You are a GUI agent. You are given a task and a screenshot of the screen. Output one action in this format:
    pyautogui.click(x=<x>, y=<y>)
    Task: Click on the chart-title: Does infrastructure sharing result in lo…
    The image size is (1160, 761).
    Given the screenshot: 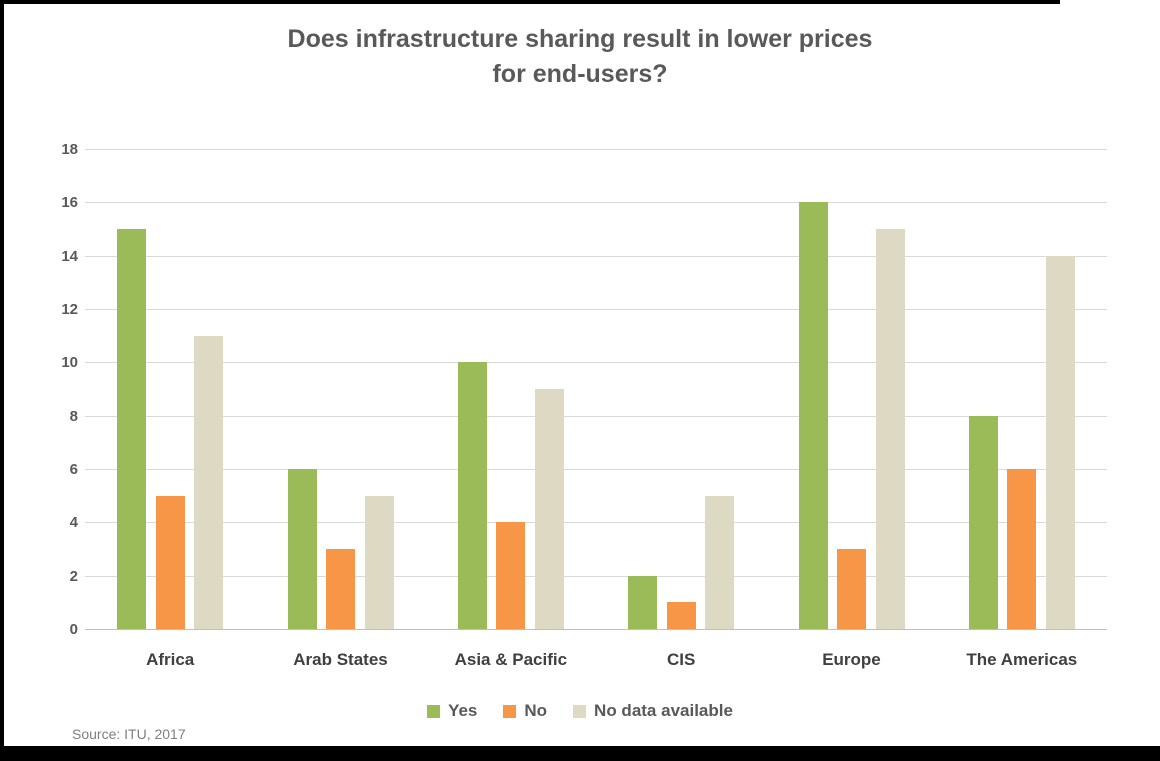 What is the action you would take?
    pyautogui.click(x=580, y=57)
    